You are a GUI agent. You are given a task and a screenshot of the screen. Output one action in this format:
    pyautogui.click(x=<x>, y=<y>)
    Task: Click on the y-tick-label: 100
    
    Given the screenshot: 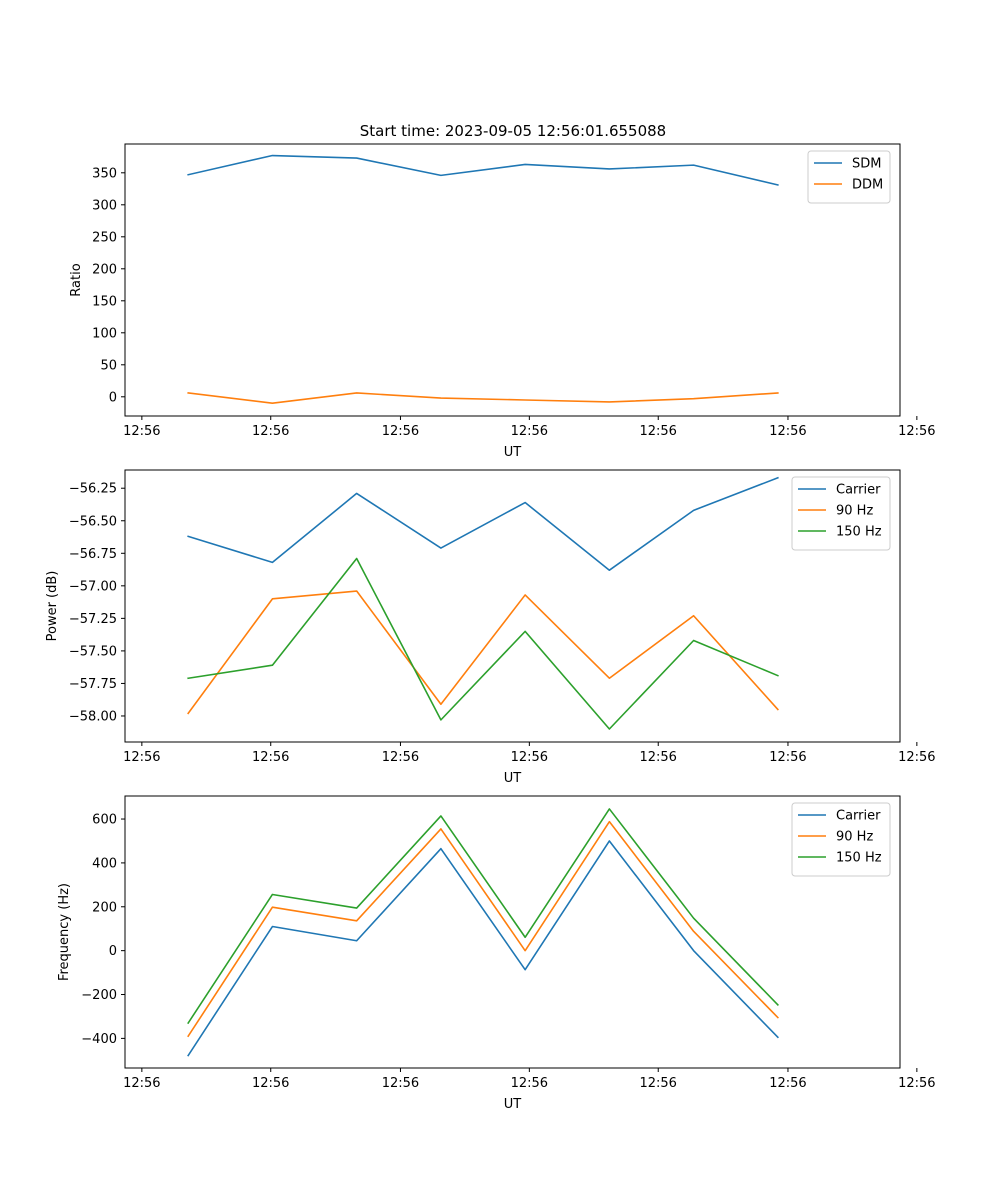 What is the action you would take?
    pyautogui.click(x=104, y=333)
    